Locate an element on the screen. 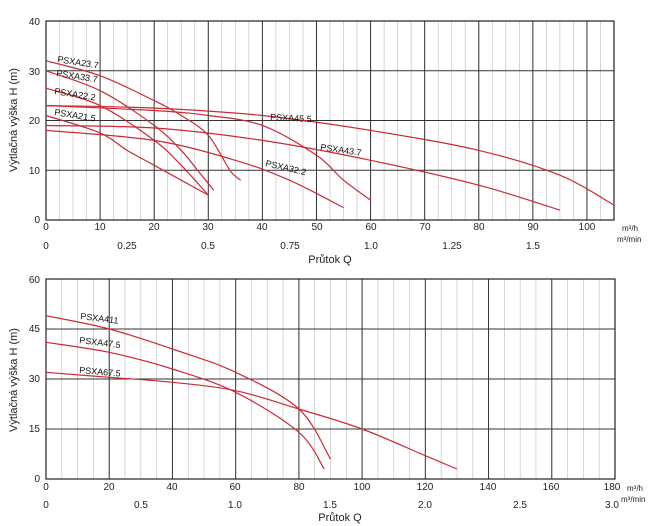 This screenshot has height=526, width=655. curve-label-psxa215: PSXA21.5 is located at coordinates (75, 115).